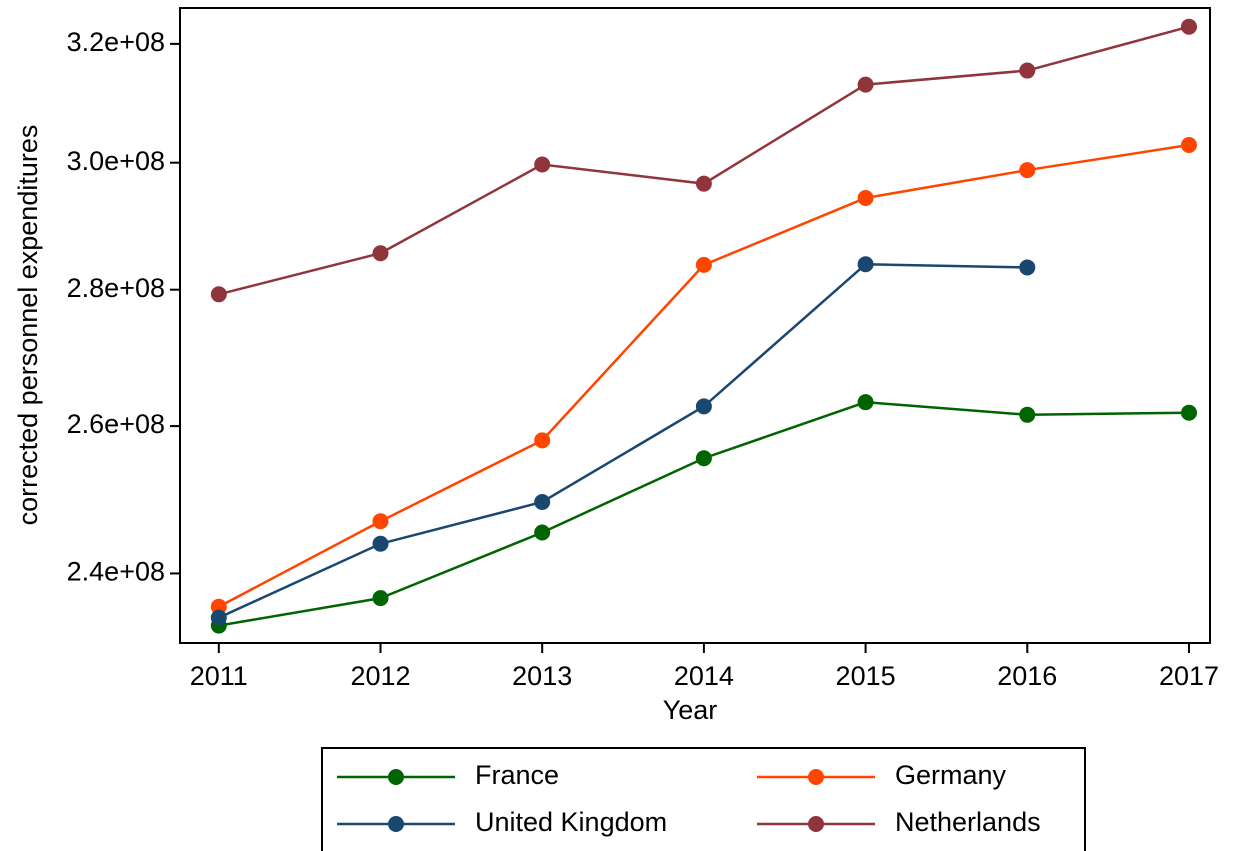 This screenshot has height=851, width=1241. What do you see at coordinates (704, 676) in the screenshot?
I see `x-tick-label: 2014` at bounding box center [704, 676].